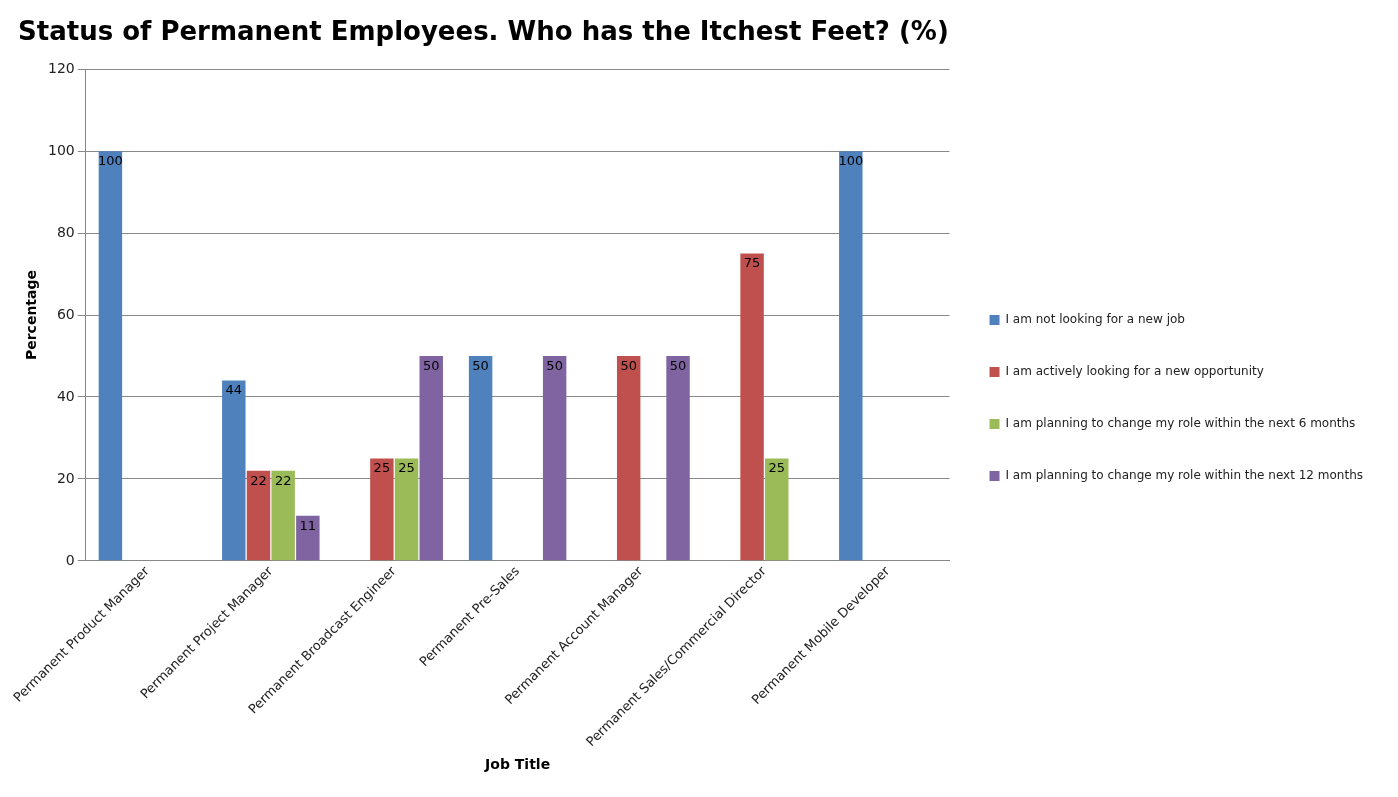 The width and height of the screenshot is (1398, 797). I want to click on legend-label: I am planning to change my role within the next 6 months, so click(1180, 423).